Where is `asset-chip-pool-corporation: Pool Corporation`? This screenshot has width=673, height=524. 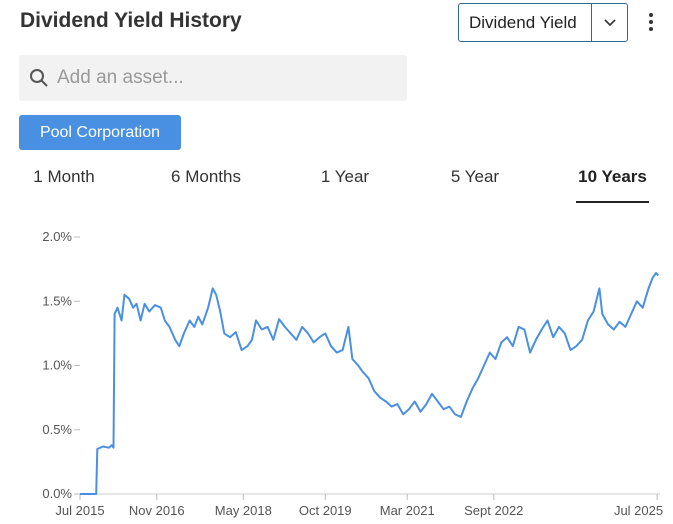
asset-chip-pool-corporation: Pool Corporation is located at coordinates (100, 132).